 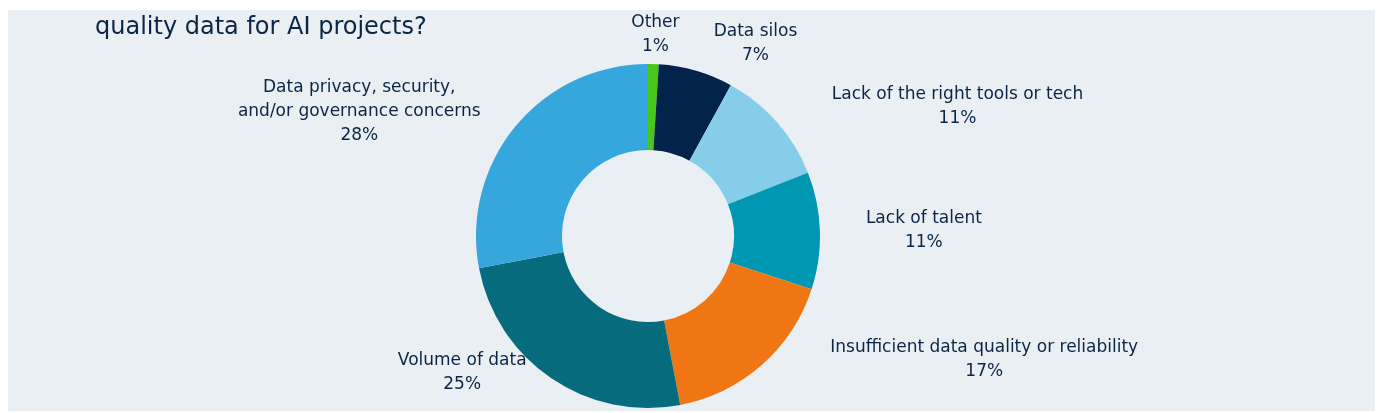 I want to click on data-label: 28%, so click(x=359, y=133).